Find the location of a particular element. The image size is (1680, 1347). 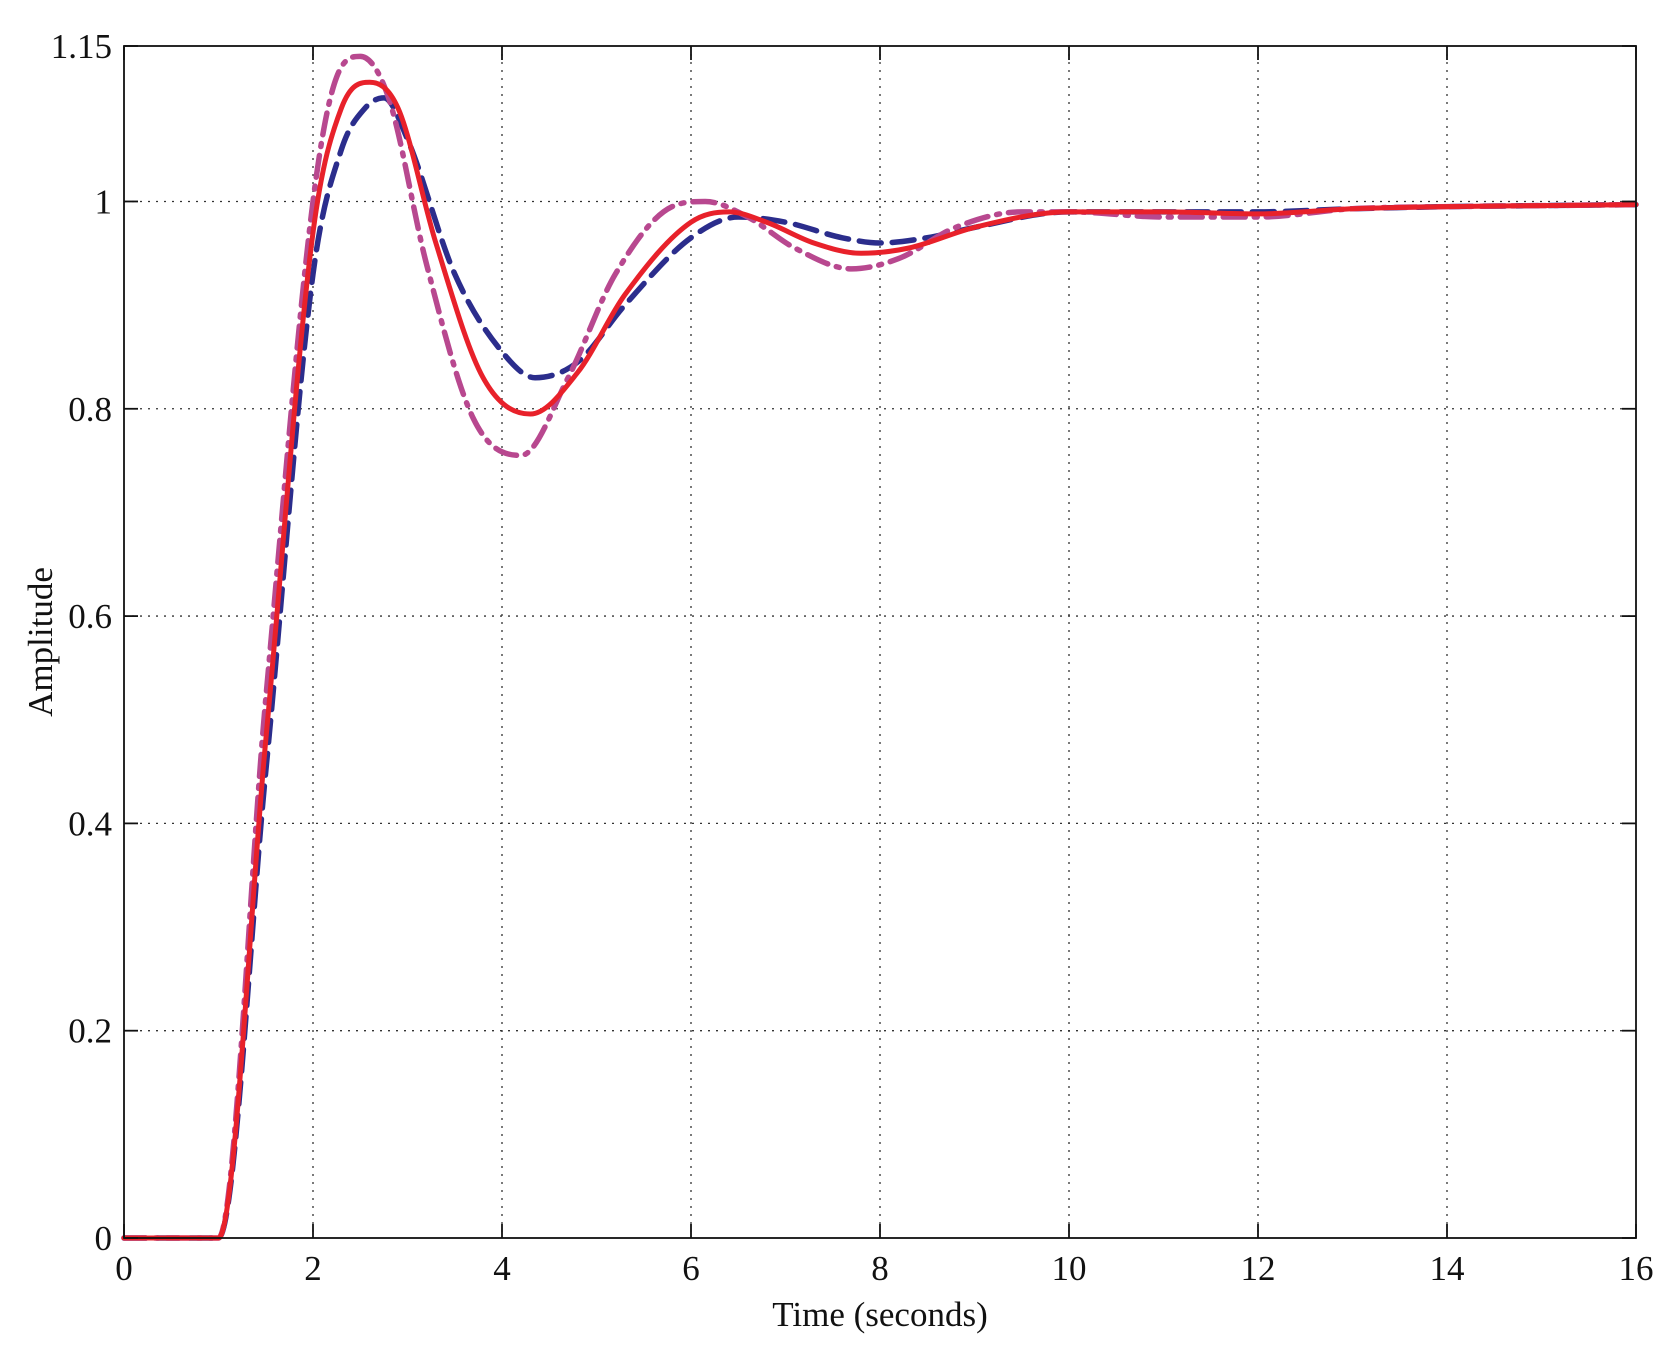

x-tick-label: 8 is located at coordinates (880, 1268).